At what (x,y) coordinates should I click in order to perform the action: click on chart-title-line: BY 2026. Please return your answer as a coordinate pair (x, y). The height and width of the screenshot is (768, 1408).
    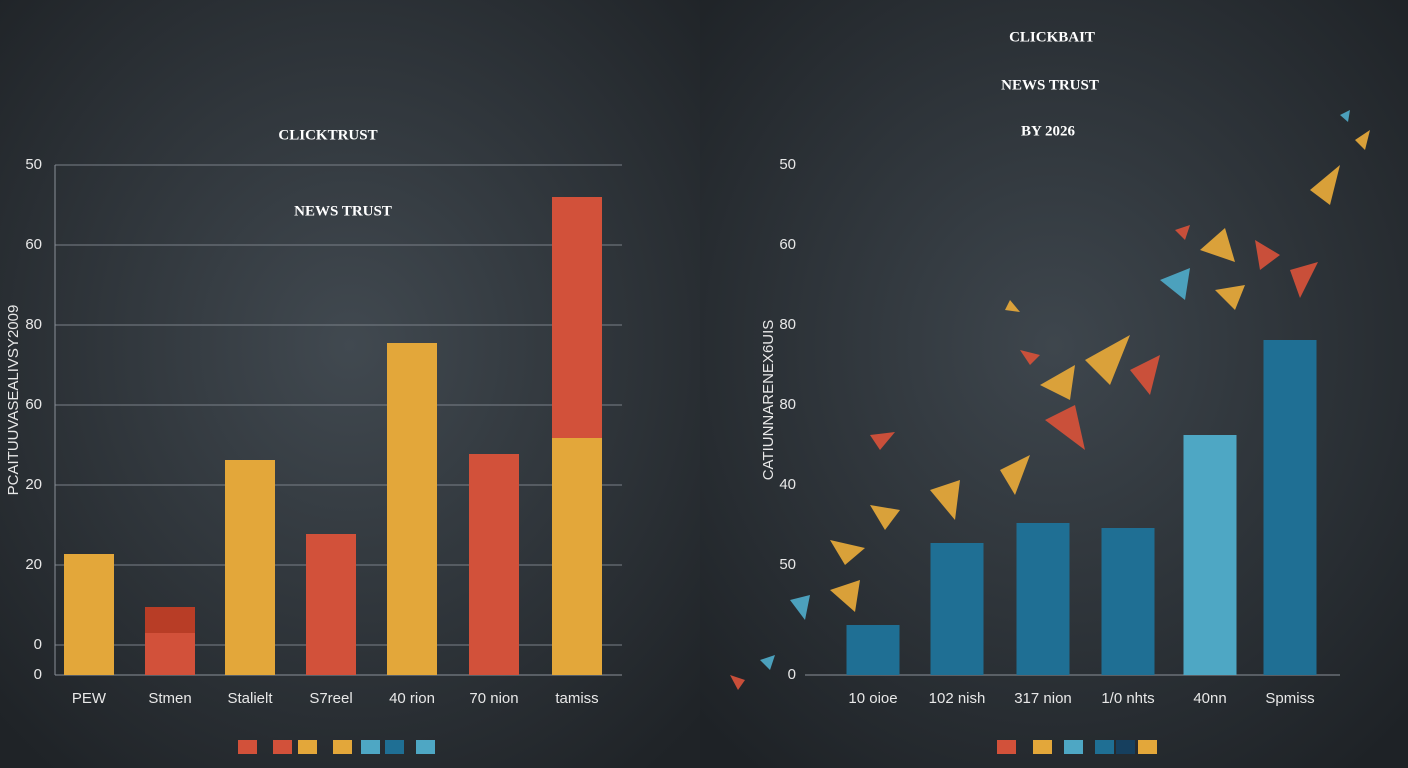
    Looking at the image, I should click on (1048, 131).